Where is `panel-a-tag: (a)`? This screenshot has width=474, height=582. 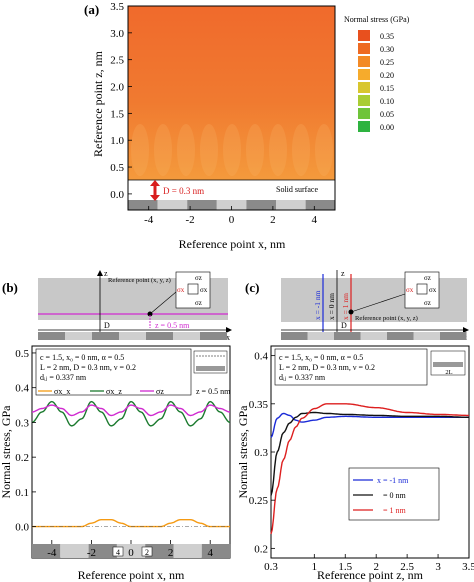
panel-a-tag: (a) is located at coordinates (91, 9).